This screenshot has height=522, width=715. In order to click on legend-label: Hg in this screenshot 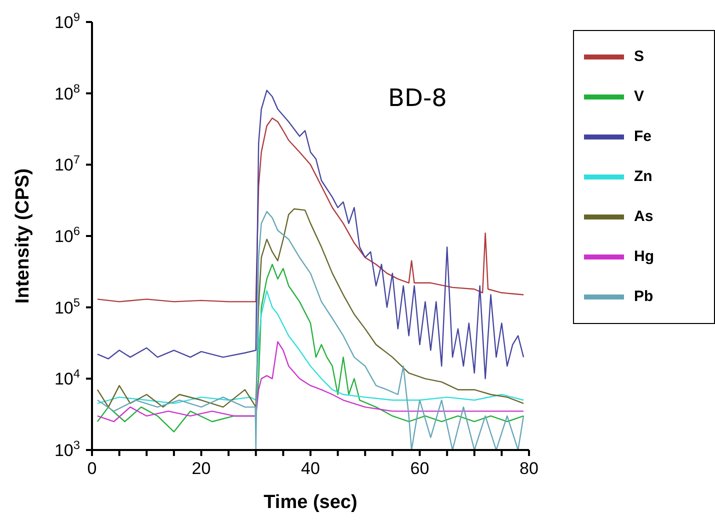, I will do `click(644, 256)`.